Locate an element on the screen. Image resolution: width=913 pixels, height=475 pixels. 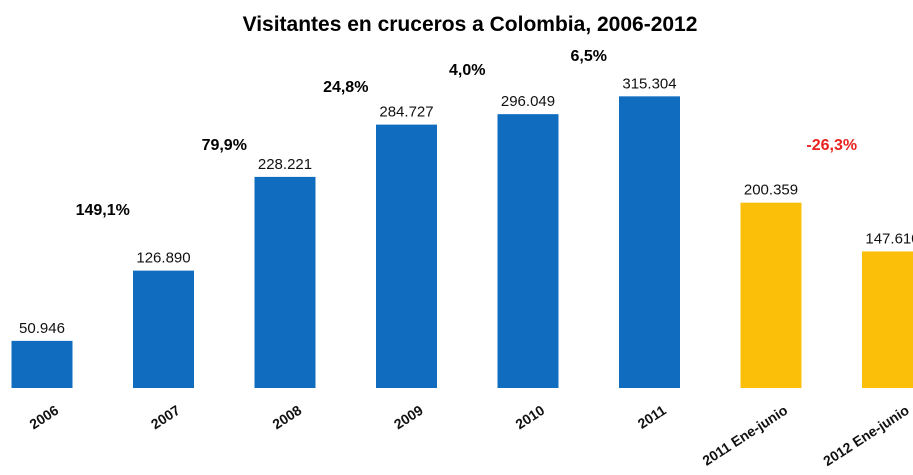
x-tick-label-6: 2011 Ene-junio is located at coordinates (744, 435).